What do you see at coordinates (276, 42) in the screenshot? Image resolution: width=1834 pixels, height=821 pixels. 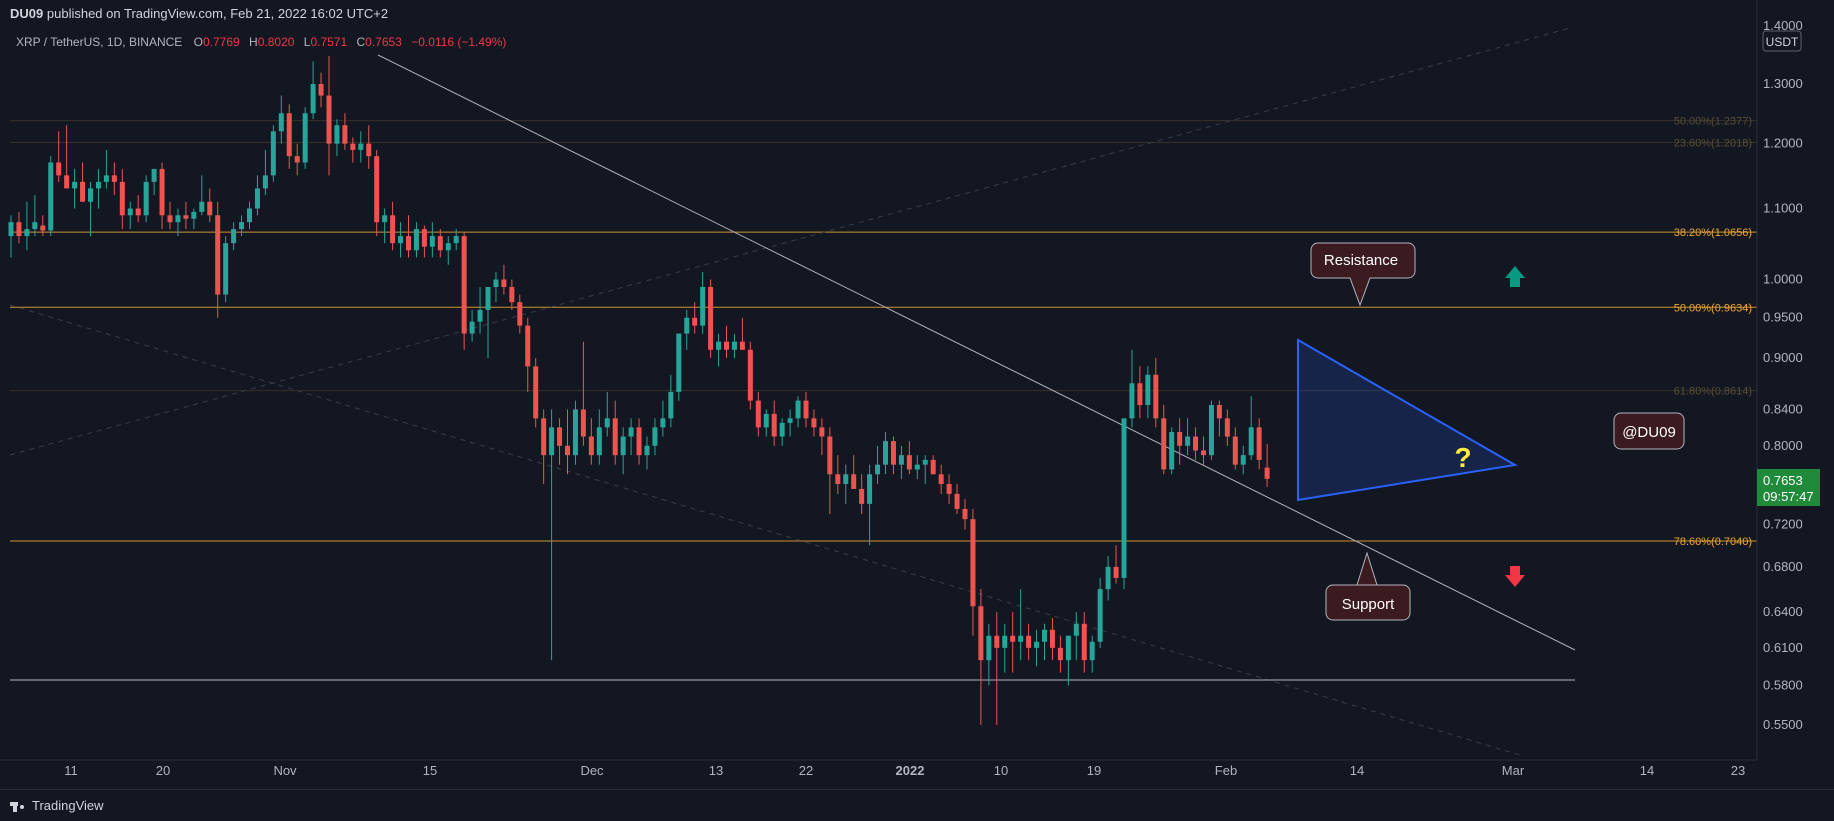 I see `high-value: 0.8020` at bounding box center [276, 42].